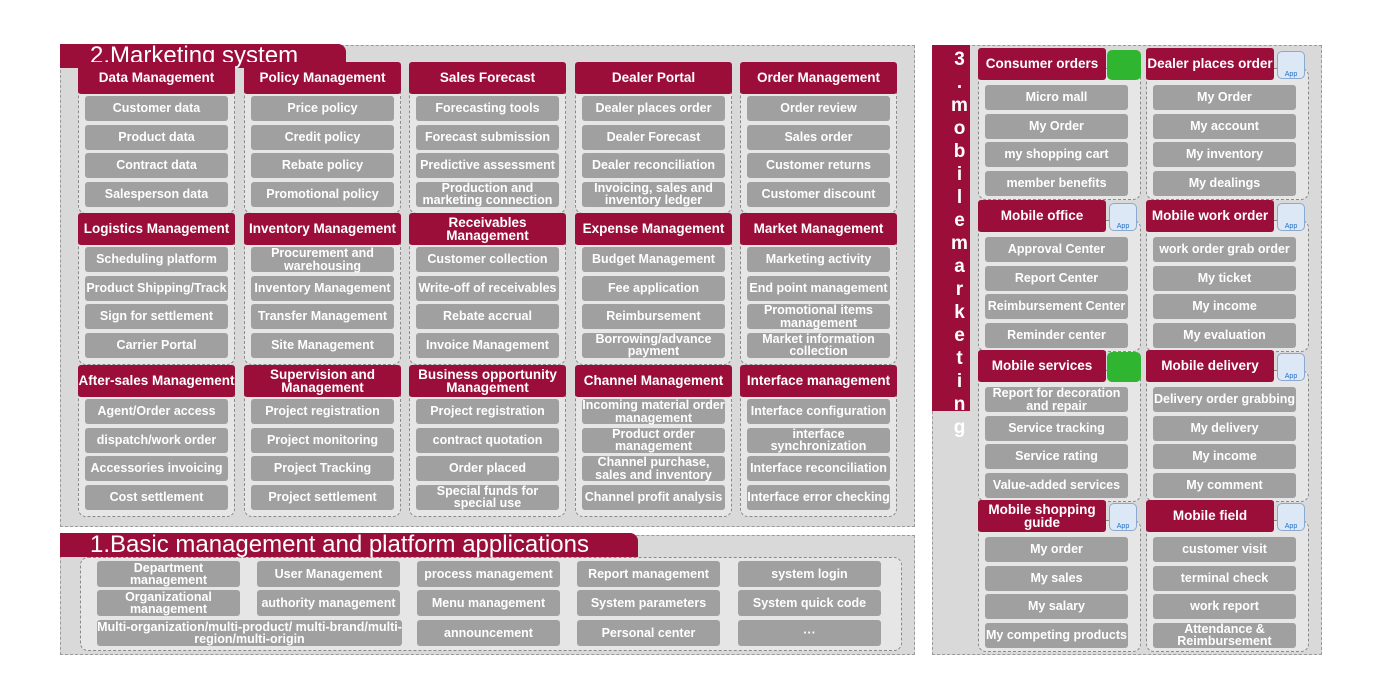  Describe the element at coordinates (653, 229) in the screenshot. I see `group-title: Expense Management` at that location.